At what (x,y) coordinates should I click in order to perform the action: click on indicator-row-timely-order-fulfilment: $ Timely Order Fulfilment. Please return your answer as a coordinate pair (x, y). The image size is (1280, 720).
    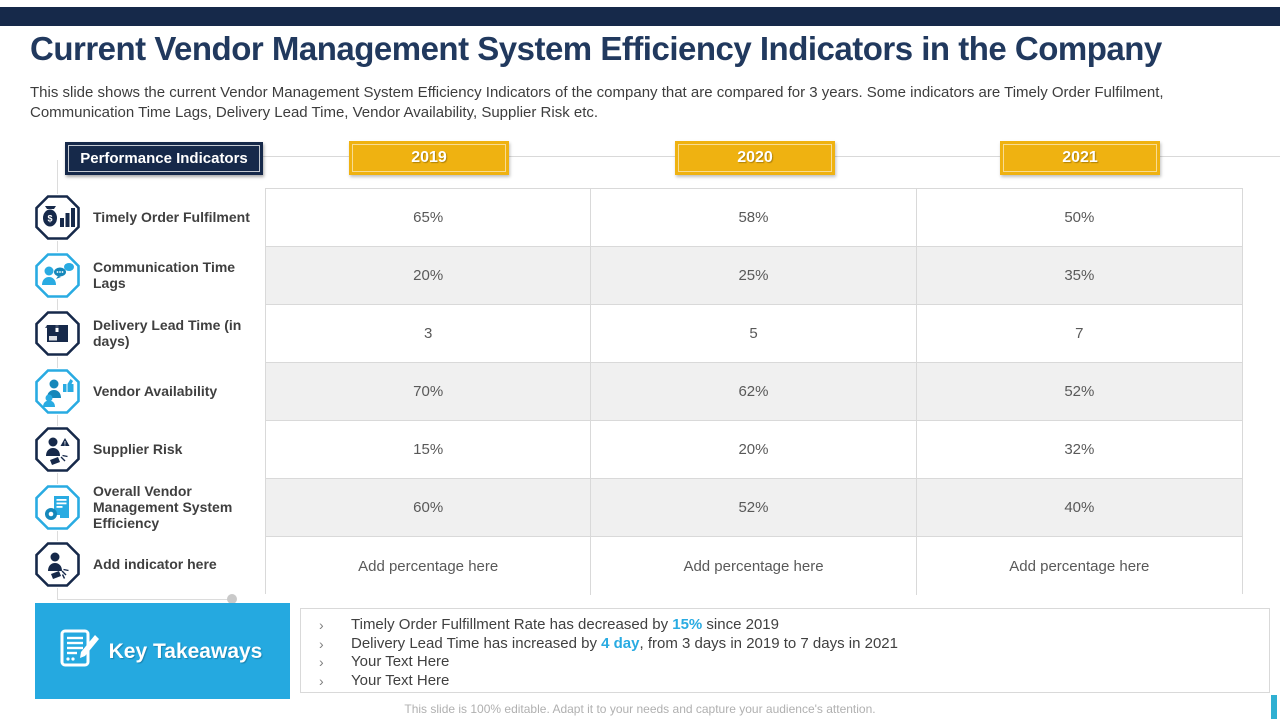
    Looking at the image, I should click on (149, 217).